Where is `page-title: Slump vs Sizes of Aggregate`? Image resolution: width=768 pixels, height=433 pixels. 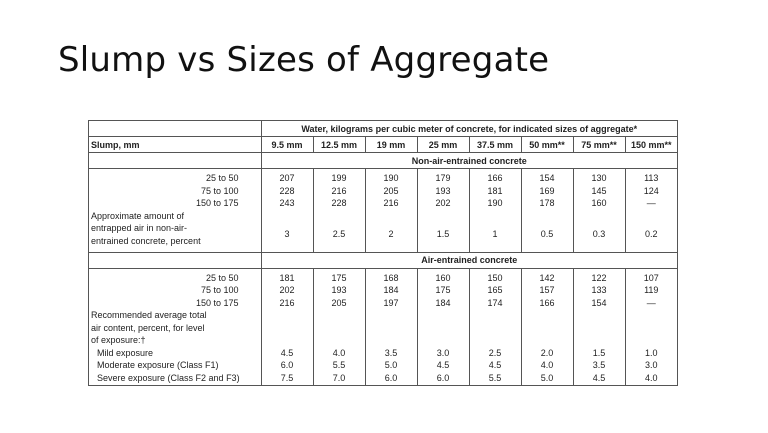 page-title: Slump vs Sizes of Aggregate is located at coordinates (304, 60).